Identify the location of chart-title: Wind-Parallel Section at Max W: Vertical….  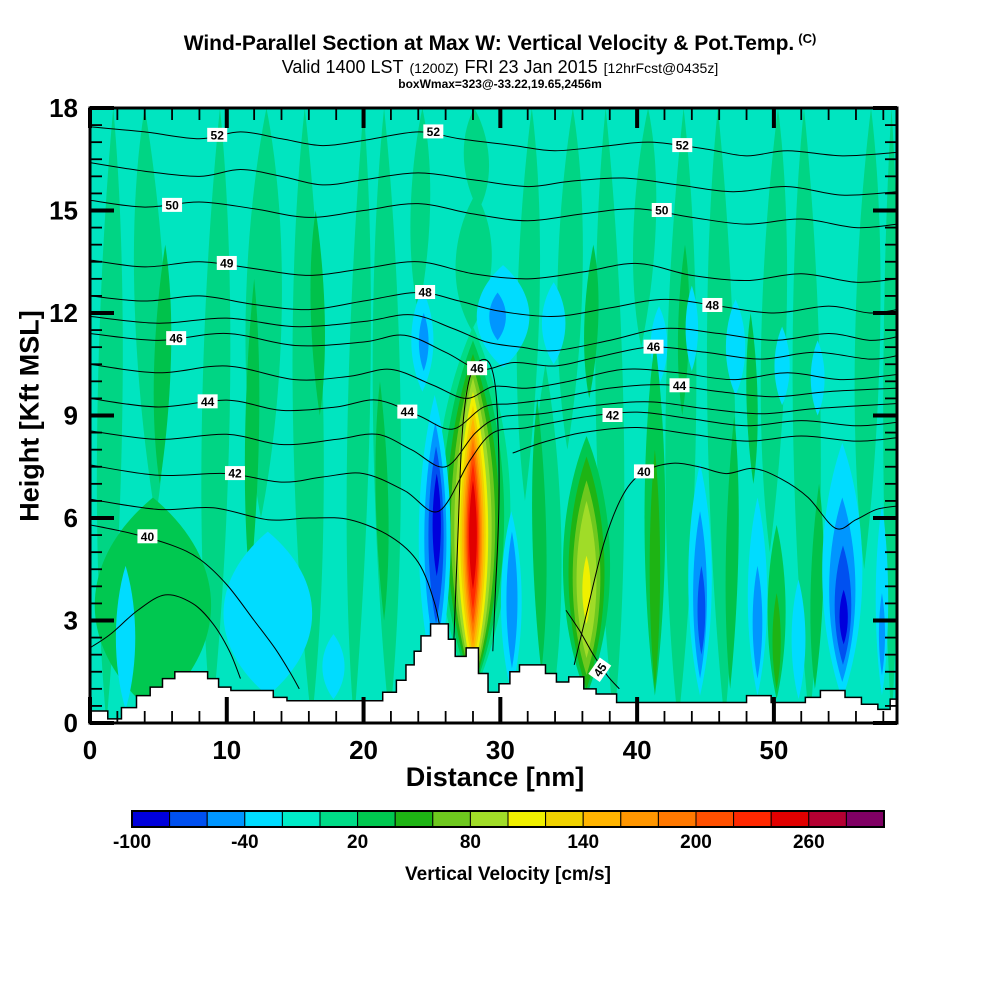
(500, 43).